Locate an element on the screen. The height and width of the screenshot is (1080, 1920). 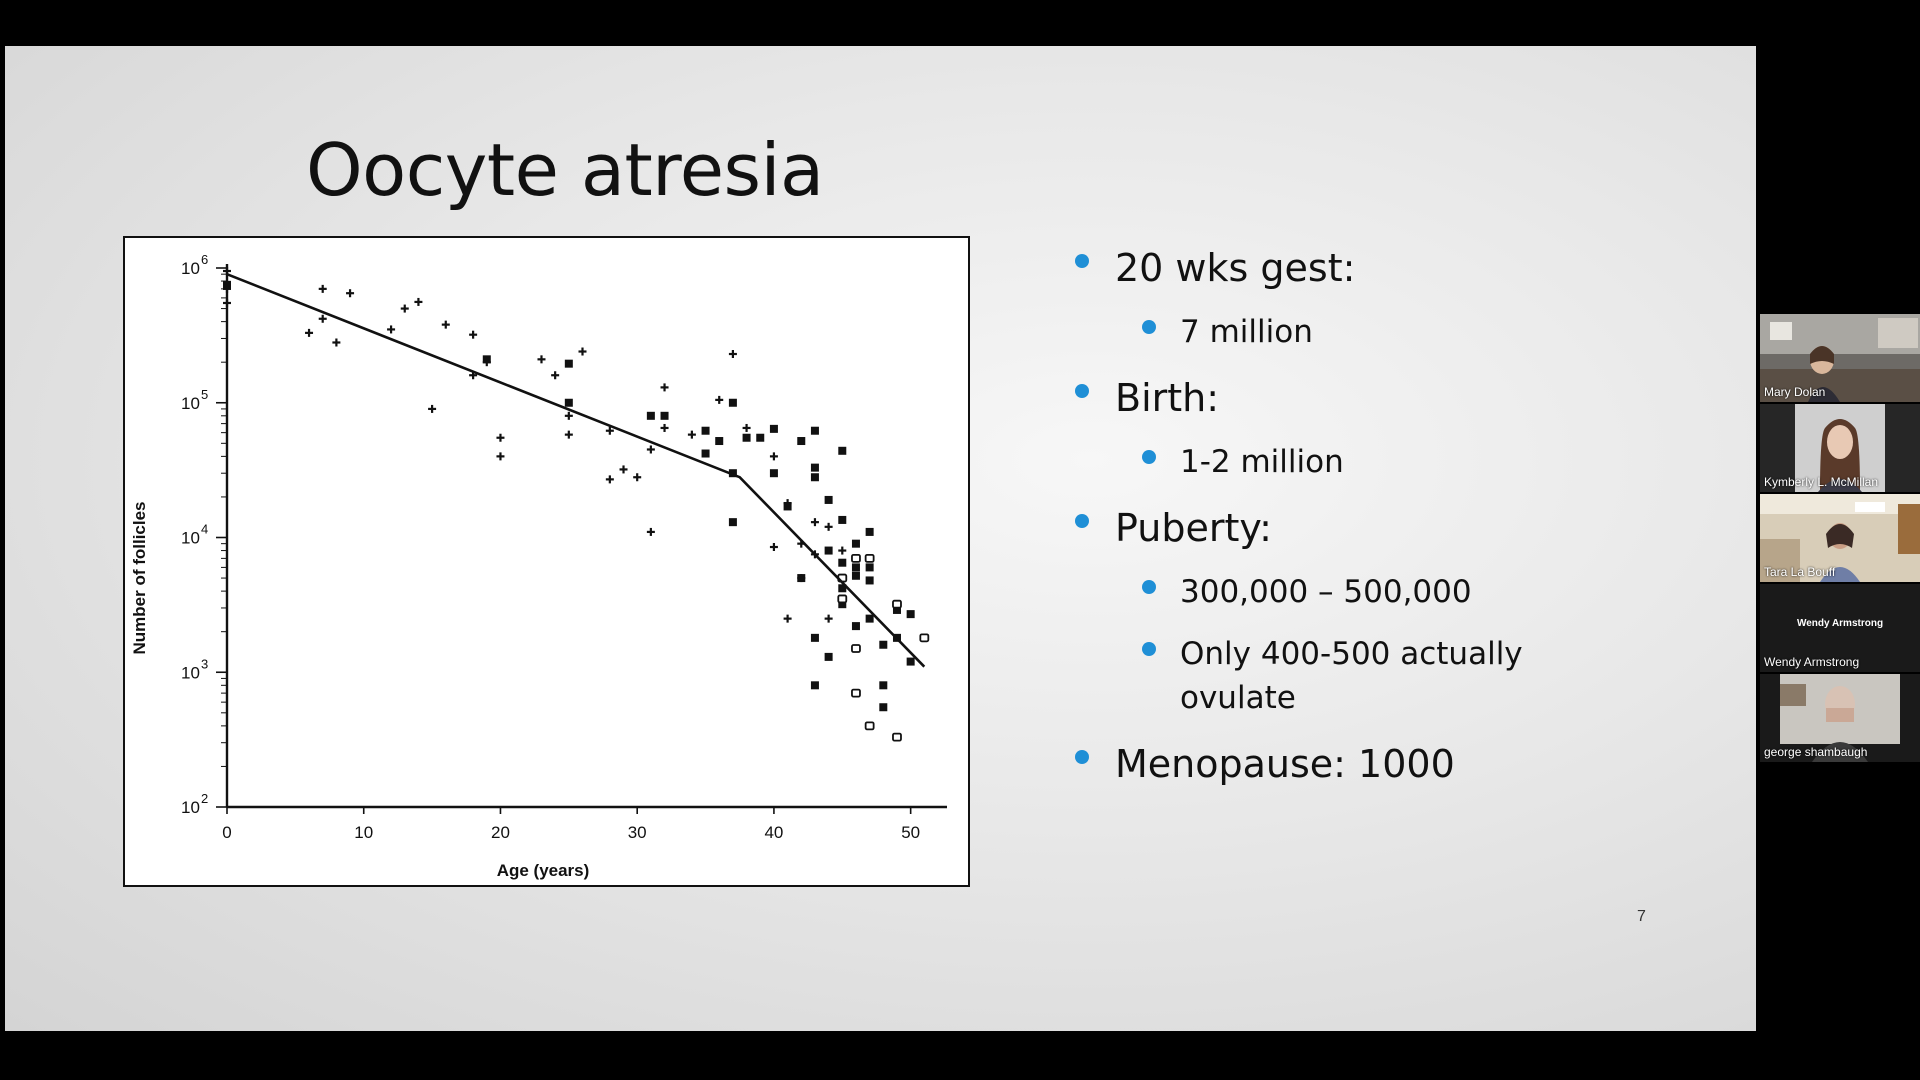
chart-y-tick-exponent: 2 is located at coordinates (204, 798).